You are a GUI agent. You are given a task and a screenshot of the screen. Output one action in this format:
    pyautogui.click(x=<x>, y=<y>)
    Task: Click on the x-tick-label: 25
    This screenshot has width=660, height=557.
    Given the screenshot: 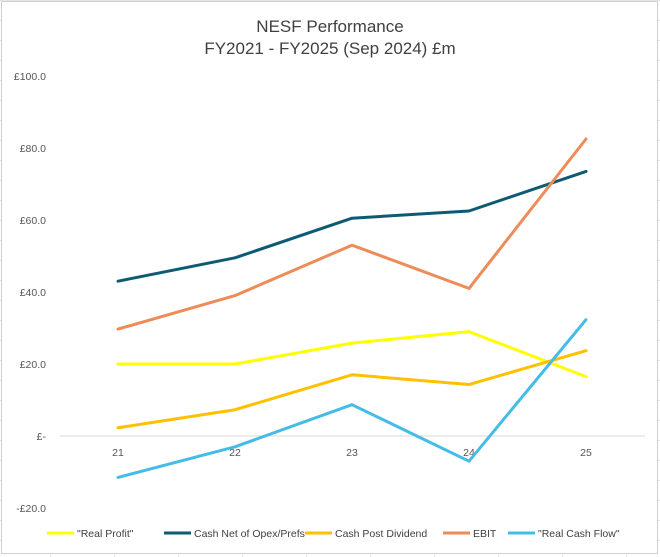 What is the action you would take?
    pyautogui.click(x=586, y=453)
    